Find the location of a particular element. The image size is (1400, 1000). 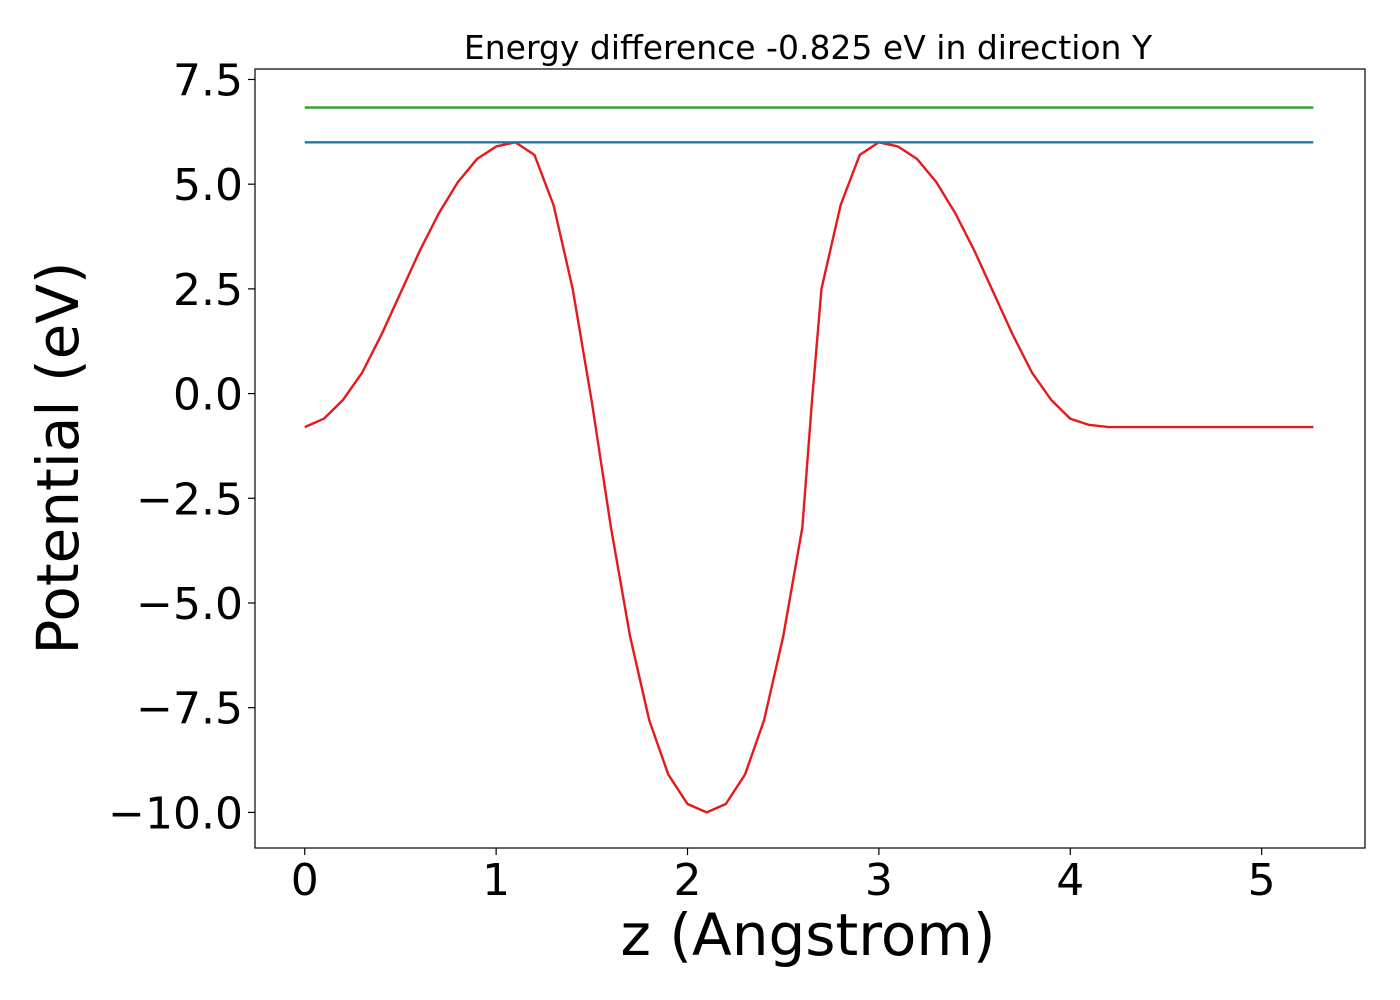

y-tick-label: −5.0 is located at coordinates (189, 604).